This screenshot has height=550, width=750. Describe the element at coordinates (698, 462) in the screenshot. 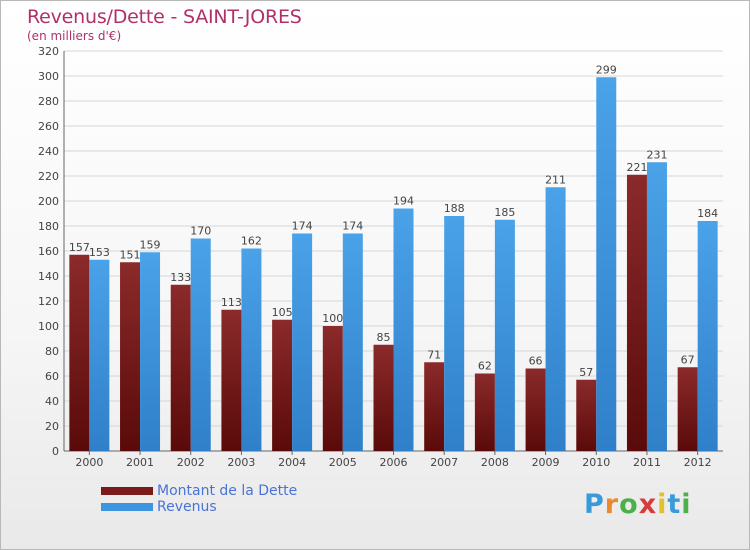

I see `x-tick-label: 2012` at that location.